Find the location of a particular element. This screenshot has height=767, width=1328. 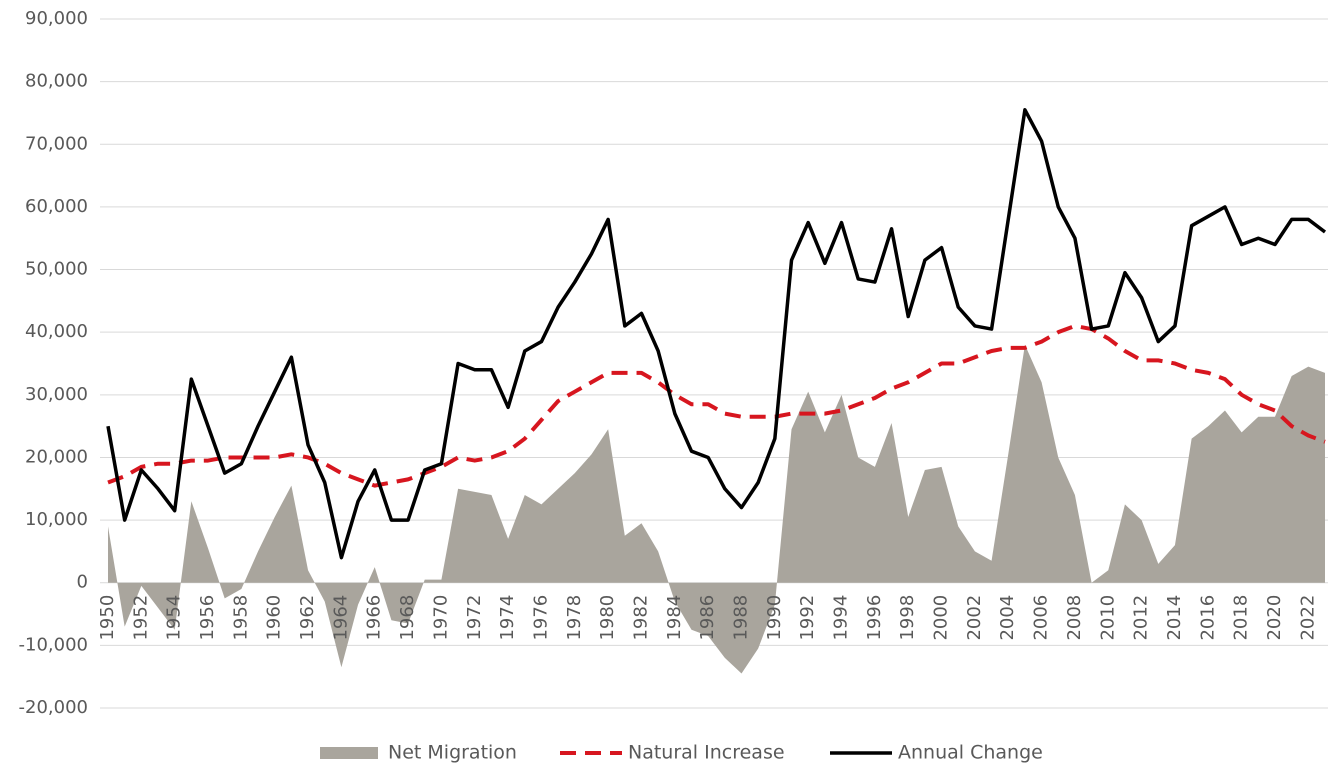

legend-item: Annual Change is located at coordinates (936, 753).